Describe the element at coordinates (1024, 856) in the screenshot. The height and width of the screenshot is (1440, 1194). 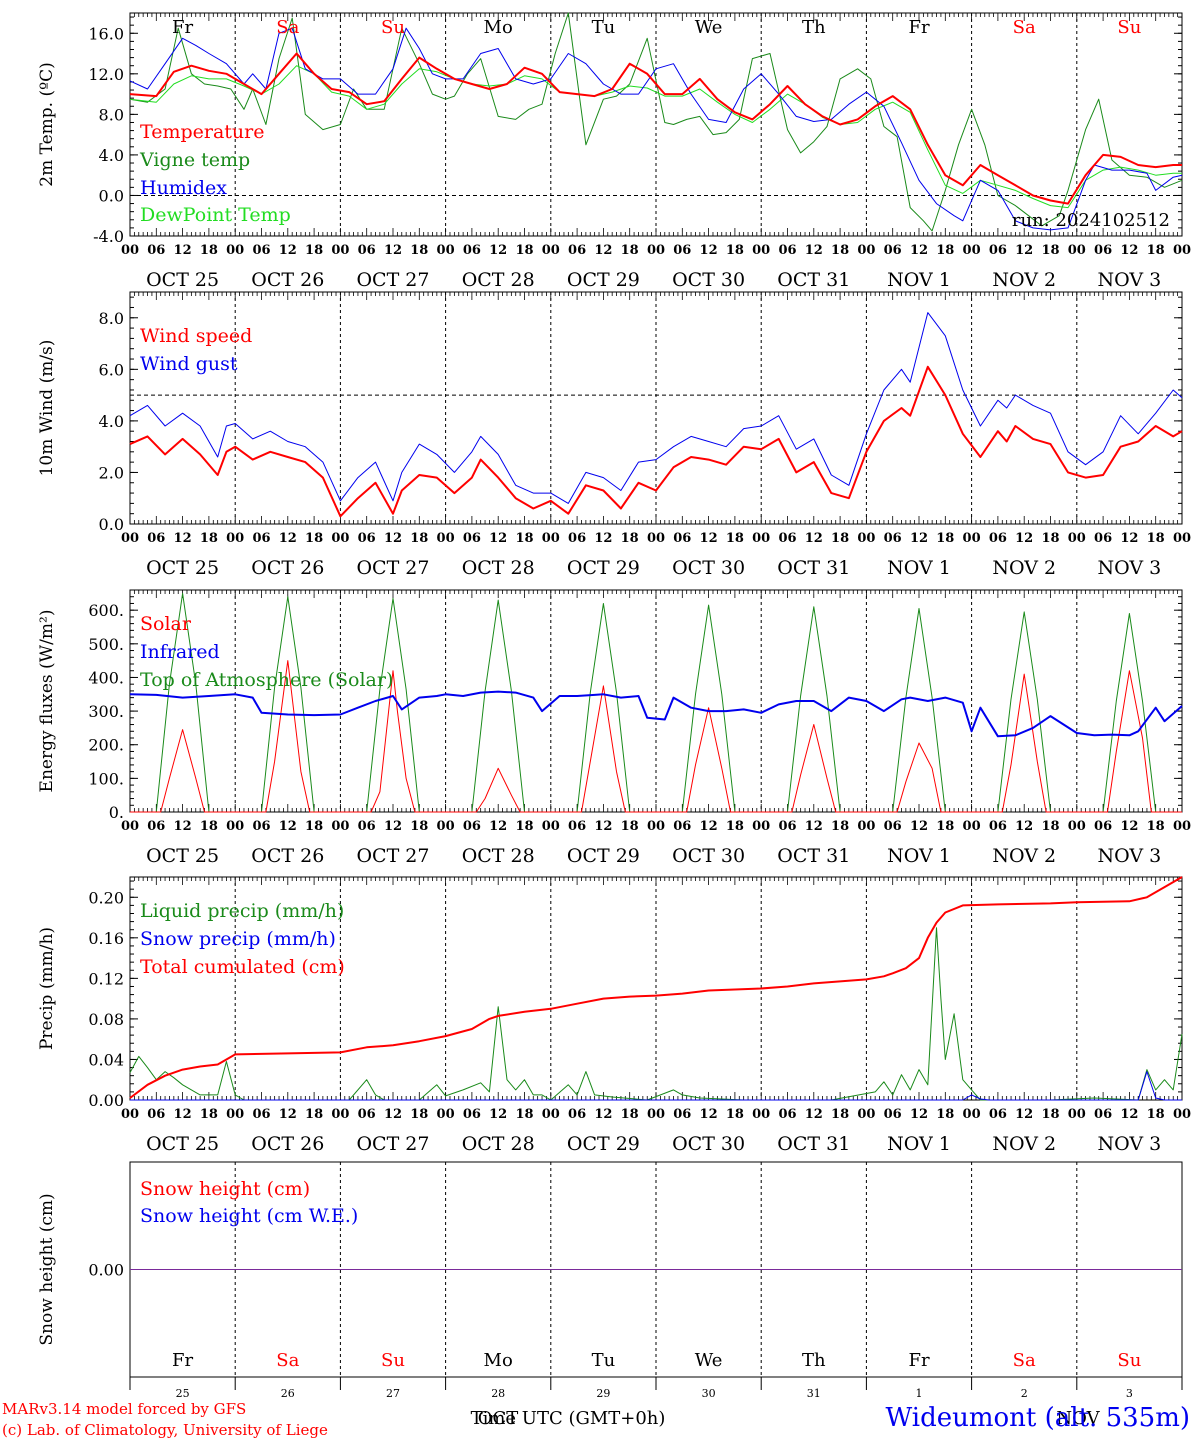
I see `date-label: NOV 2` at that location.